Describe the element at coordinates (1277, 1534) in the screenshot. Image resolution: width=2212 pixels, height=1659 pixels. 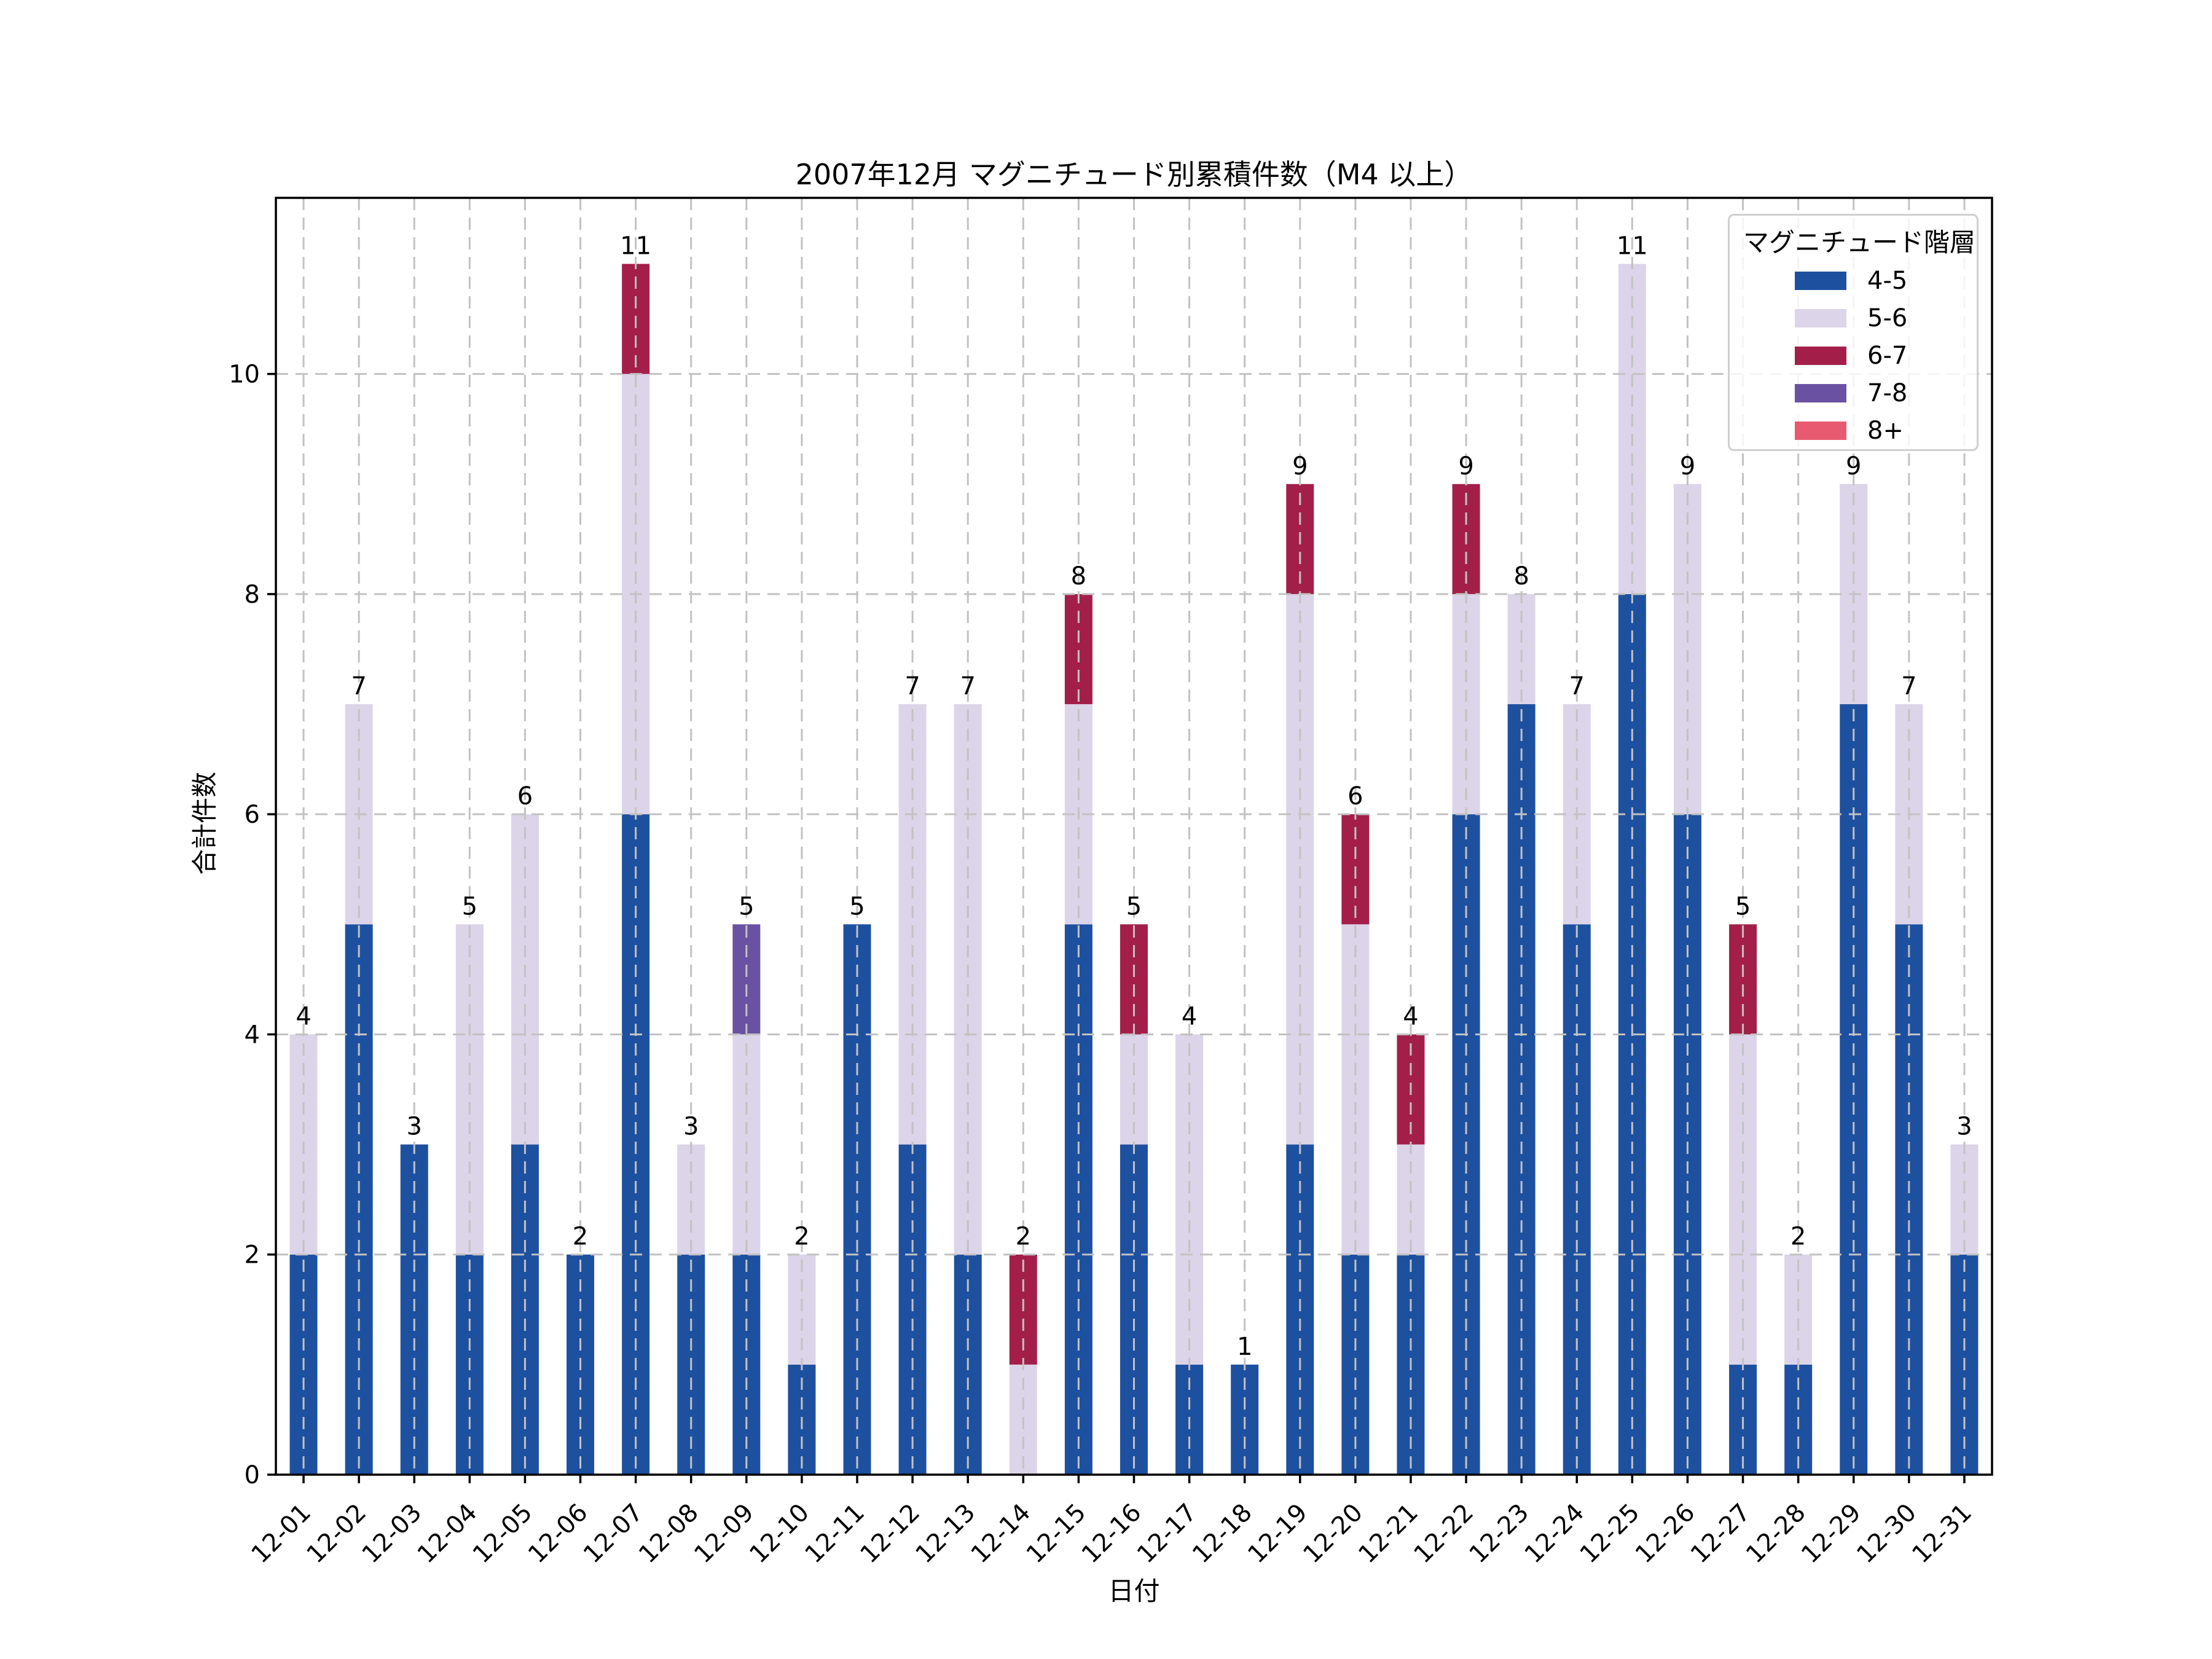
I see `x-tick-label-12-19: 12-19` at that location.